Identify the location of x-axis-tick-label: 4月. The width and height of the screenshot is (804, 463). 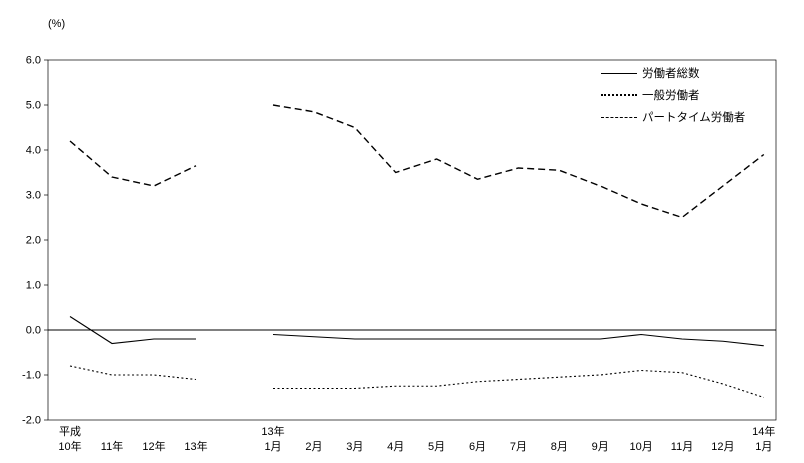
(395, 447).